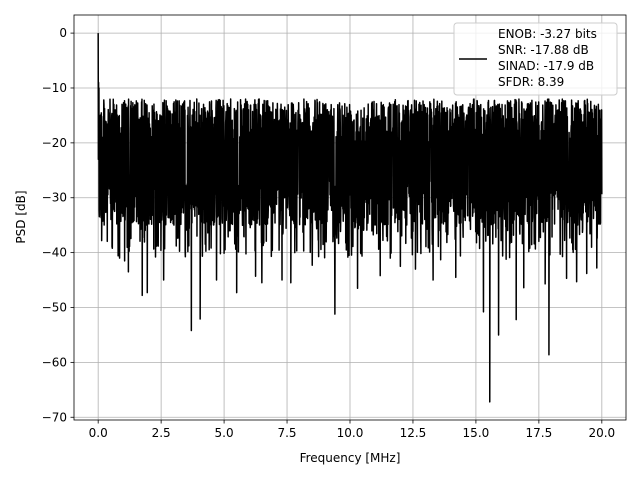  Describe the element at coordinates (54, 362) in the screenshot. I see `y-tick-label: −60` at that location.